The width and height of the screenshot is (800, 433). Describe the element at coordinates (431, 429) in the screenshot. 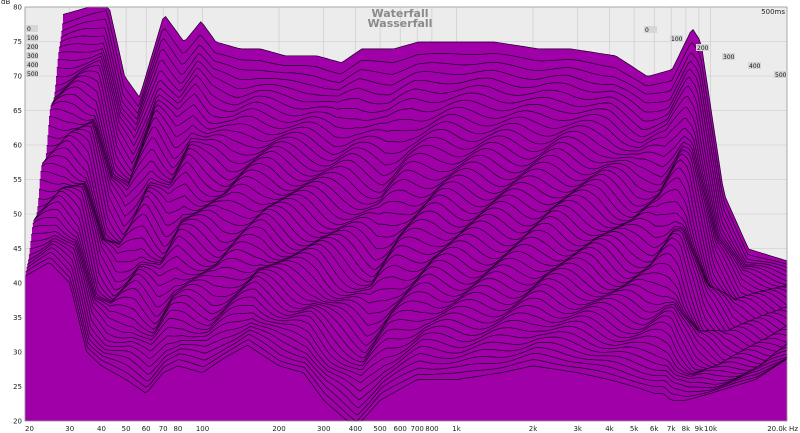

I see `x-tick-label: 800` at that location.